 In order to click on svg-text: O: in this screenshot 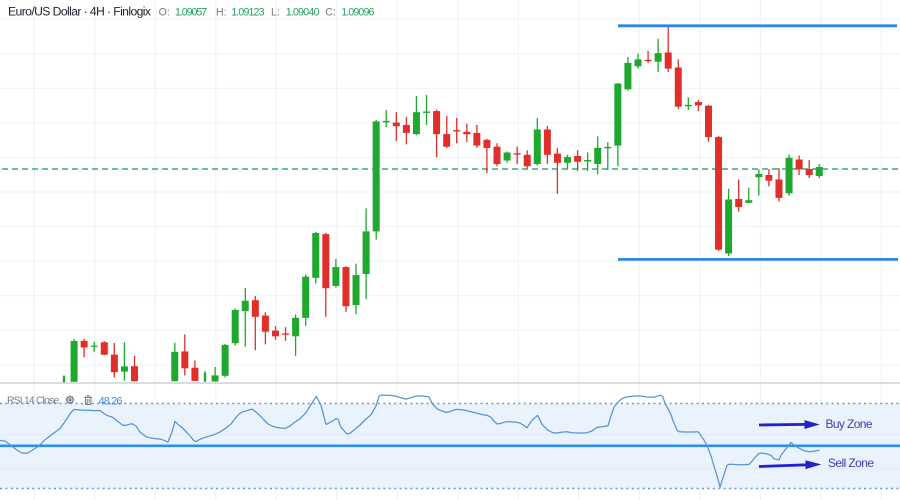, I will do `click(164, 13)`.